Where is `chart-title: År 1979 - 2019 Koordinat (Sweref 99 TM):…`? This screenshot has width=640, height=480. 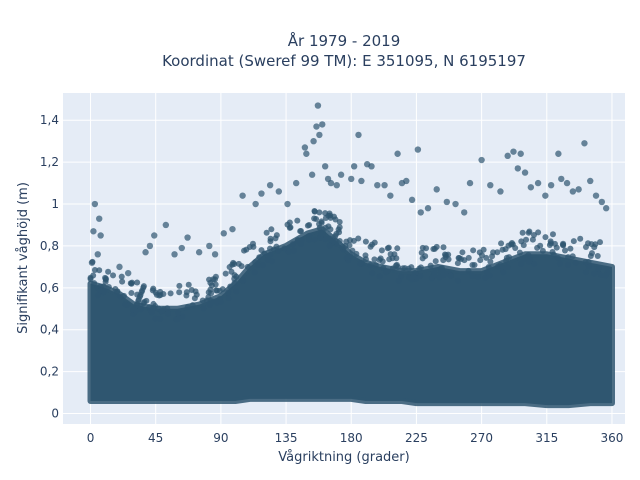 chart-title: År 1979 - 2019 Koordinat (Sweref 99 TM):… is located at coordinates (344, 50).